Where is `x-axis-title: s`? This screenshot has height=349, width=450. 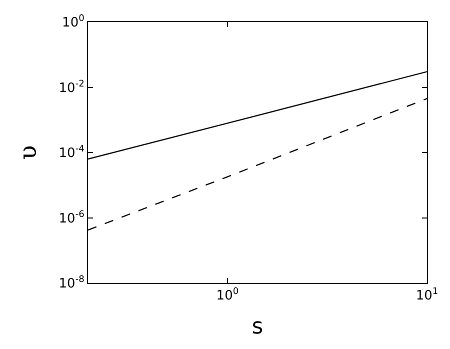
x-axis-title: s is located at coordinates (258, 327).